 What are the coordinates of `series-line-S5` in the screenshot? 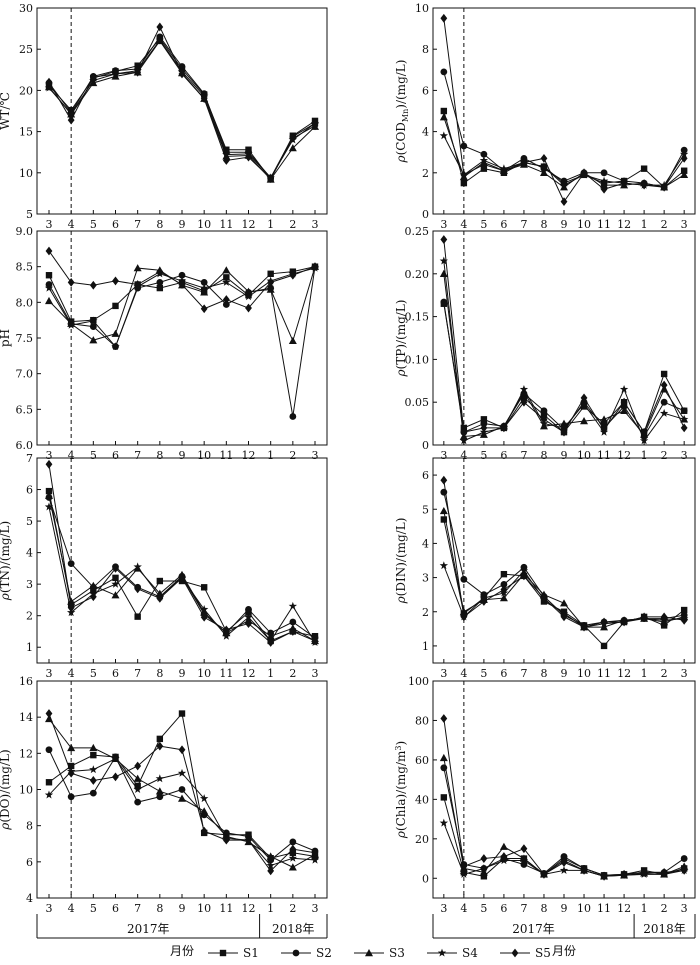 It's located at (182, 554).